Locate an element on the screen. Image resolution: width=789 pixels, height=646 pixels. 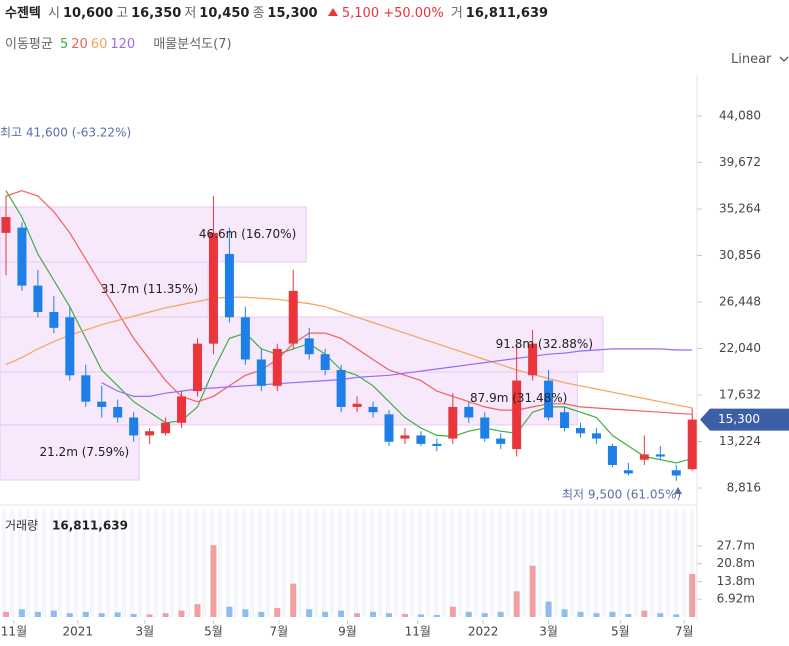
x-tick-label: 11월 is located at coordinates (418, 632).